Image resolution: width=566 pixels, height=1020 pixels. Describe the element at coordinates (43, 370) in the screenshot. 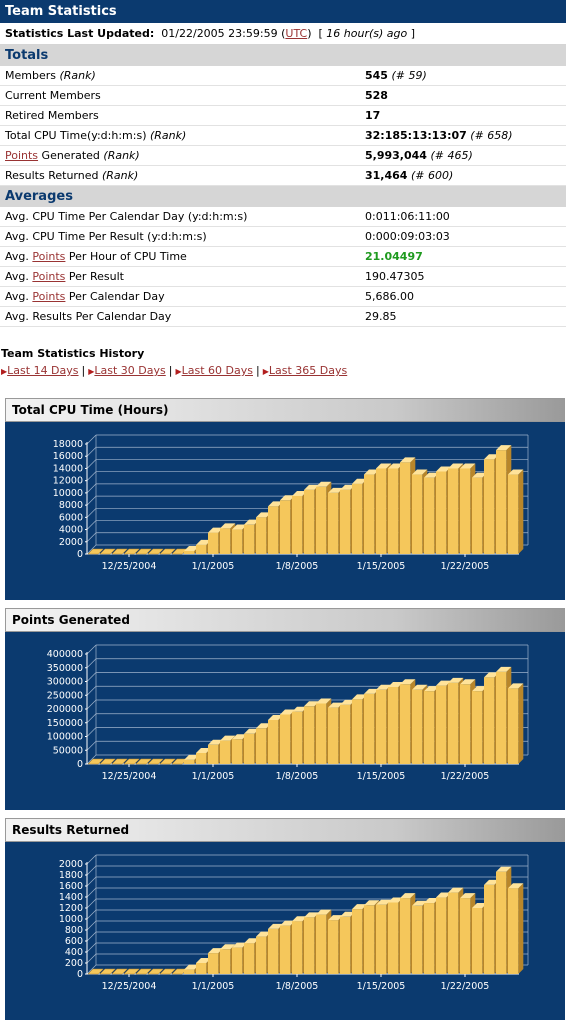

I see `history-link-1: Last 14 Days` at that location.